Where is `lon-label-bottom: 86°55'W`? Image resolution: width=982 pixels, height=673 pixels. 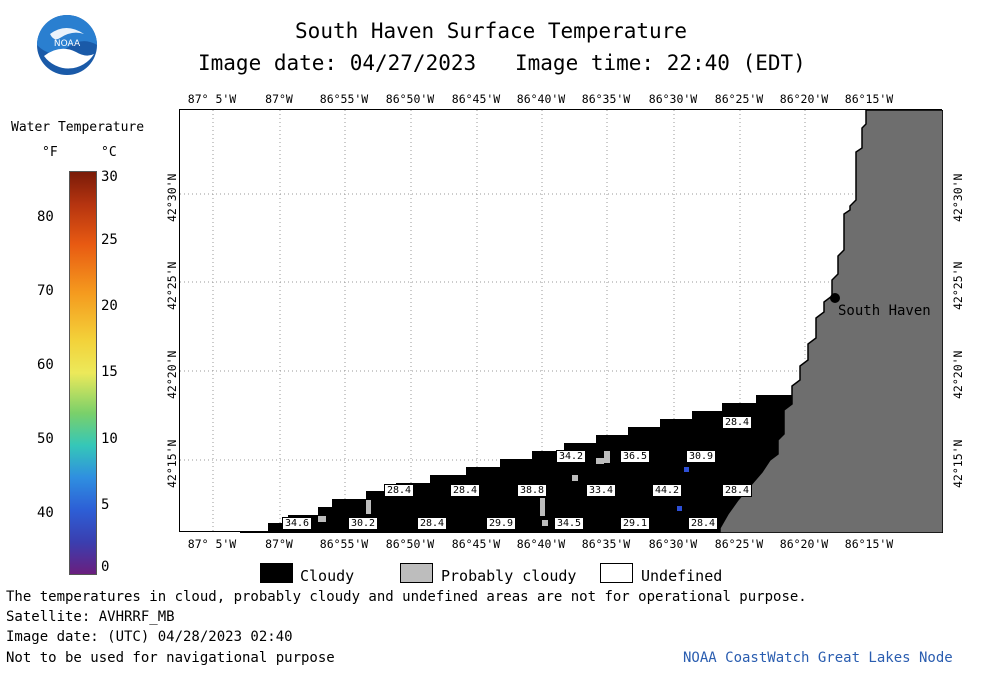
lon-label-bottom: 86°55'W is located at coordinates (344, 544).